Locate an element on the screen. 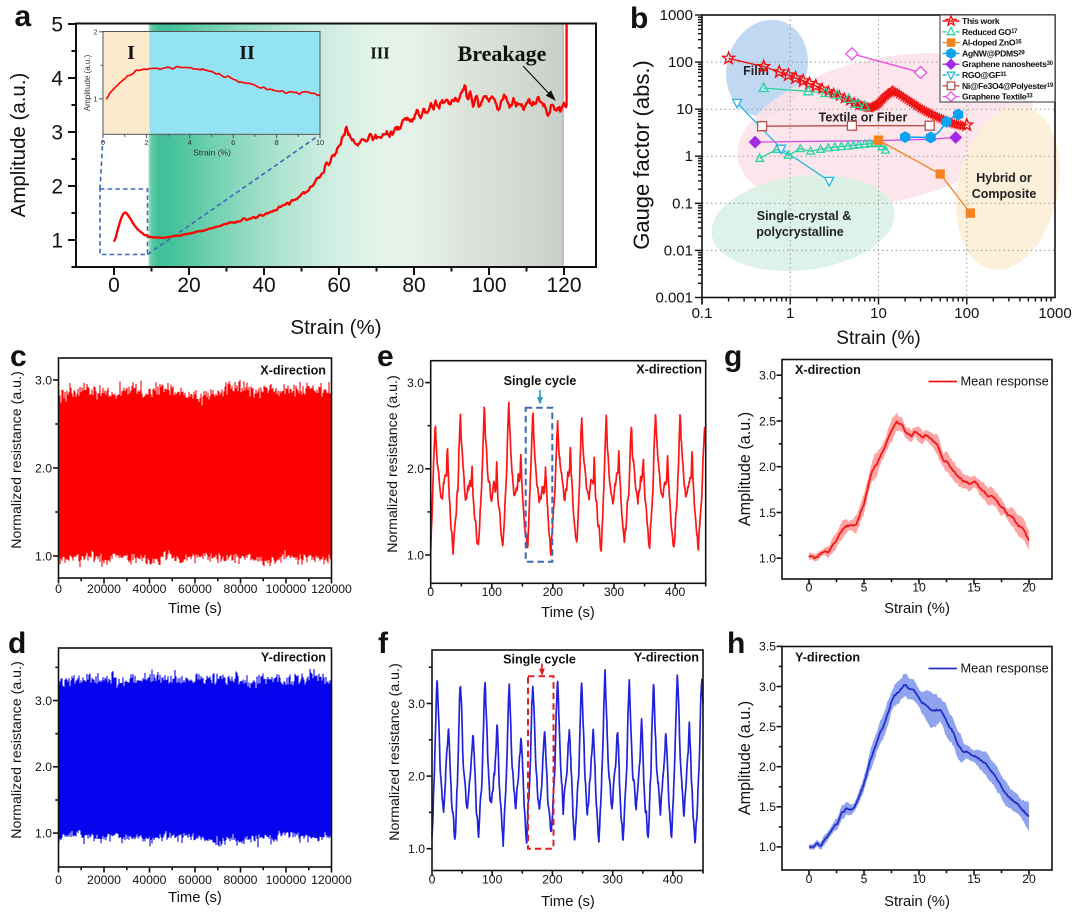  svg-text: Film is located at coordinates (756, 71).